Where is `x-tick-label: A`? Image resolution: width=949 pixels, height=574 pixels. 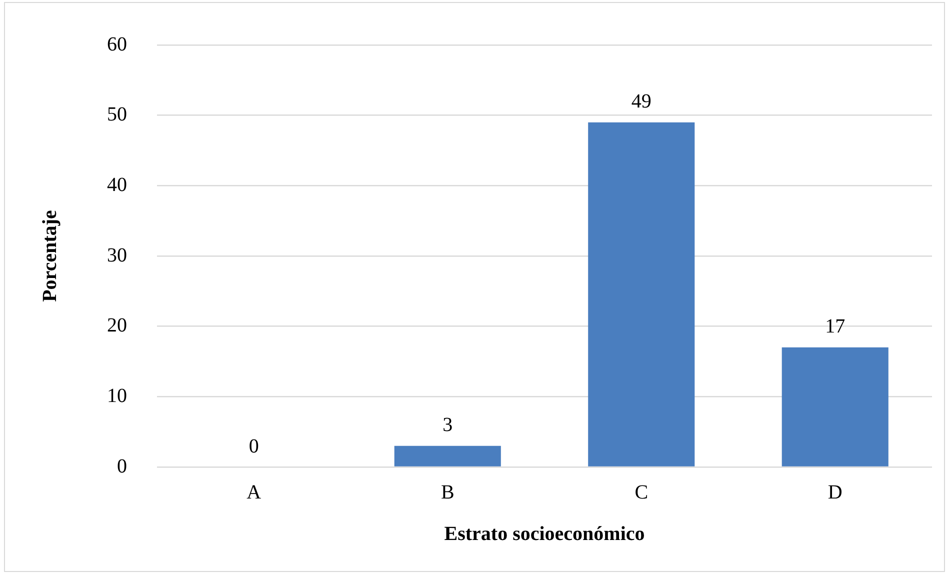
x-tick-label: A is located at coordinates (254, 492).